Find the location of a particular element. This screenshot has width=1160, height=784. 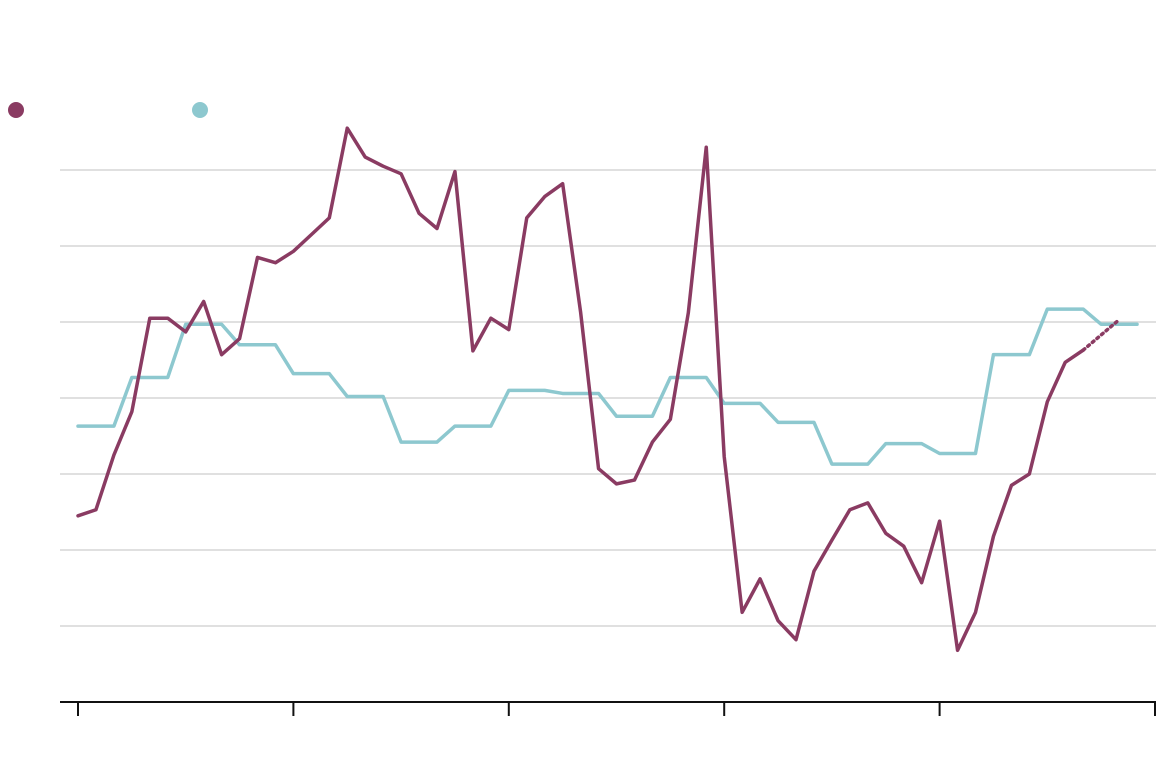

x-axis is located at coordinates (608, 708).